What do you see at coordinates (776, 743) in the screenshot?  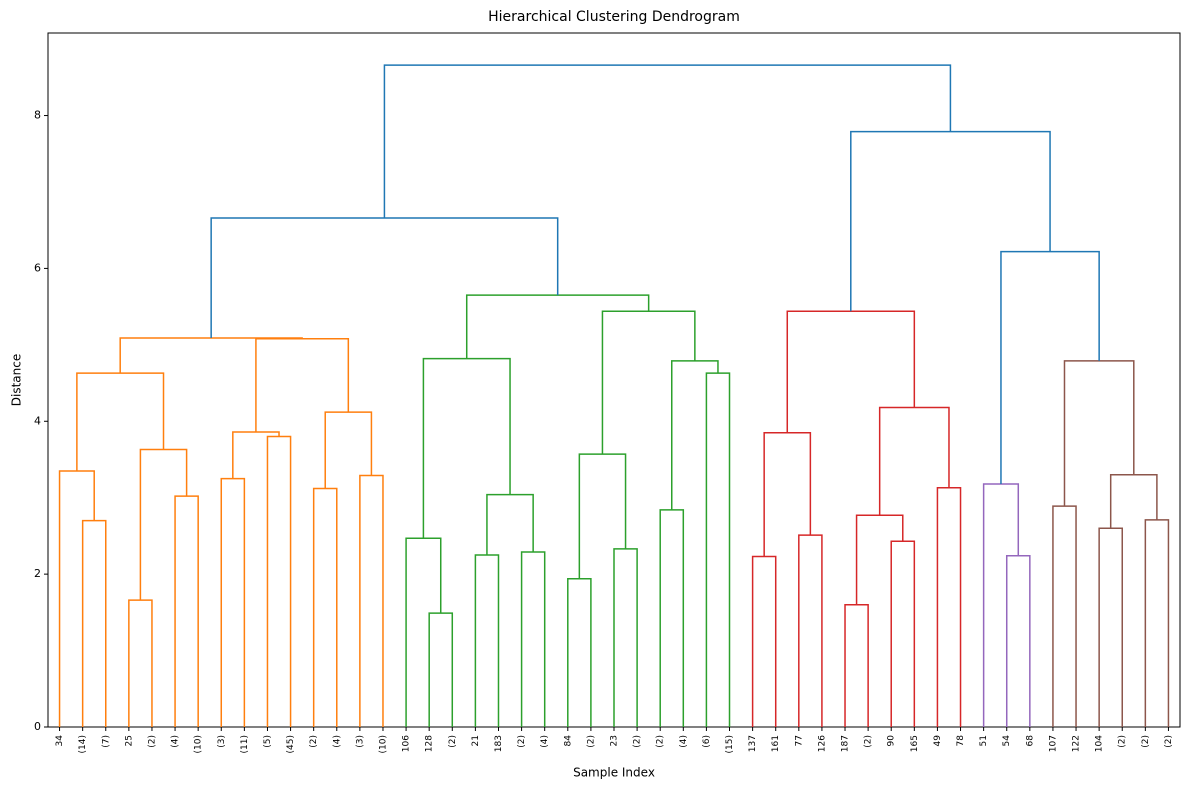 I see `leaf-label: 161` at bounding box center [776, 743].